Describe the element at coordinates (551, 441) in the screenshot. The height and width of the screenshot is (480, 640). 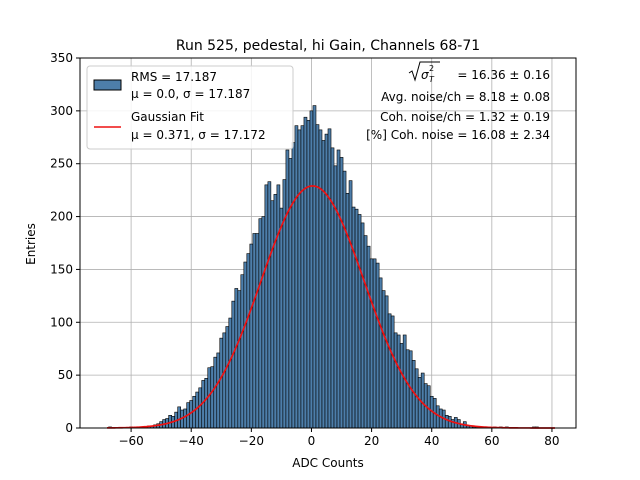
I see `x-tick-label: 80` at that location.